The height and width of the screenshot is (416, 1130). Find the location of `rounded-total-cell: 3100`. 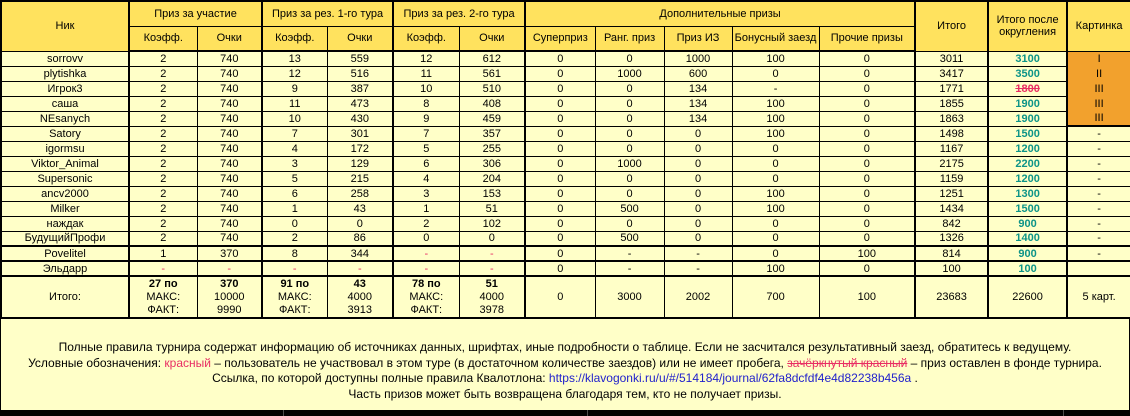

rounded-total-cell: 3100 is located at coordinates (1027, 58).